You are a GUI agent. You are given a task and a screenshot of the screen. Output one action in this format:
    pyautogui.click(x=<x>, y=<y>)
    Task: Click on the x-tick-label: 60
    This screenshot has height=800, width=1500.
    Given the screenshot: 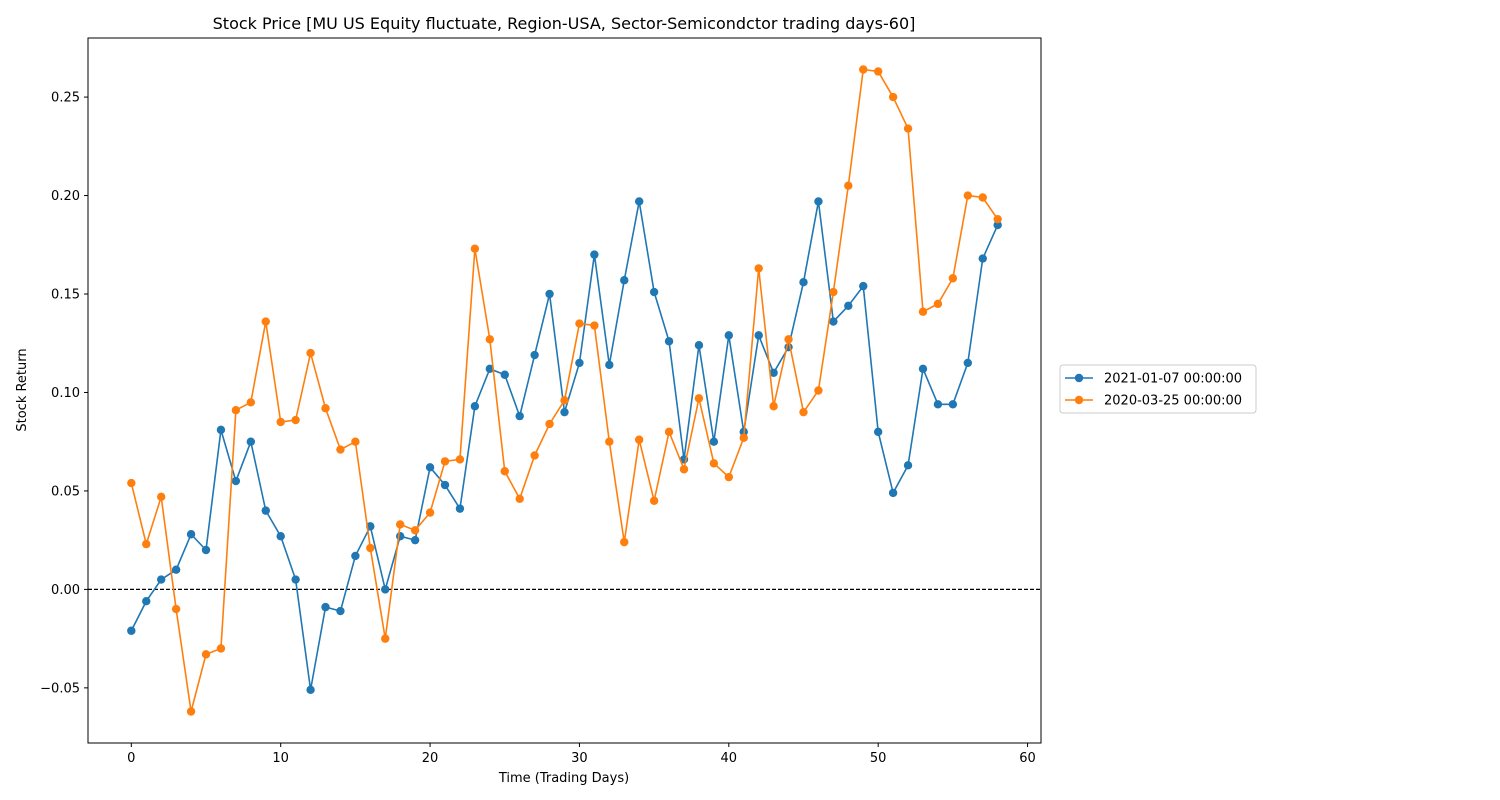 What is the action you would take?
    pyautogui.click(x=1027, y=758)
    